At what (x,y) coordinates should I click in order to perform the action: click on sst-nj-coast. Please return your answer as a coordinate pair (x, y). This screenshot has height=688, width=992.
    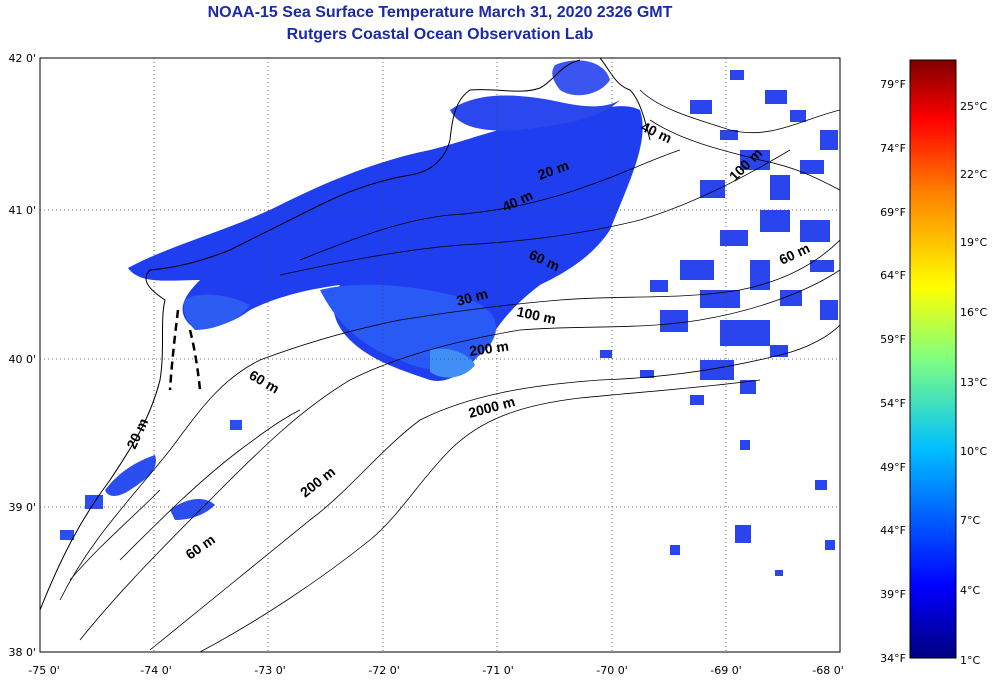
    Looking at the image, I should click on (216, 312).